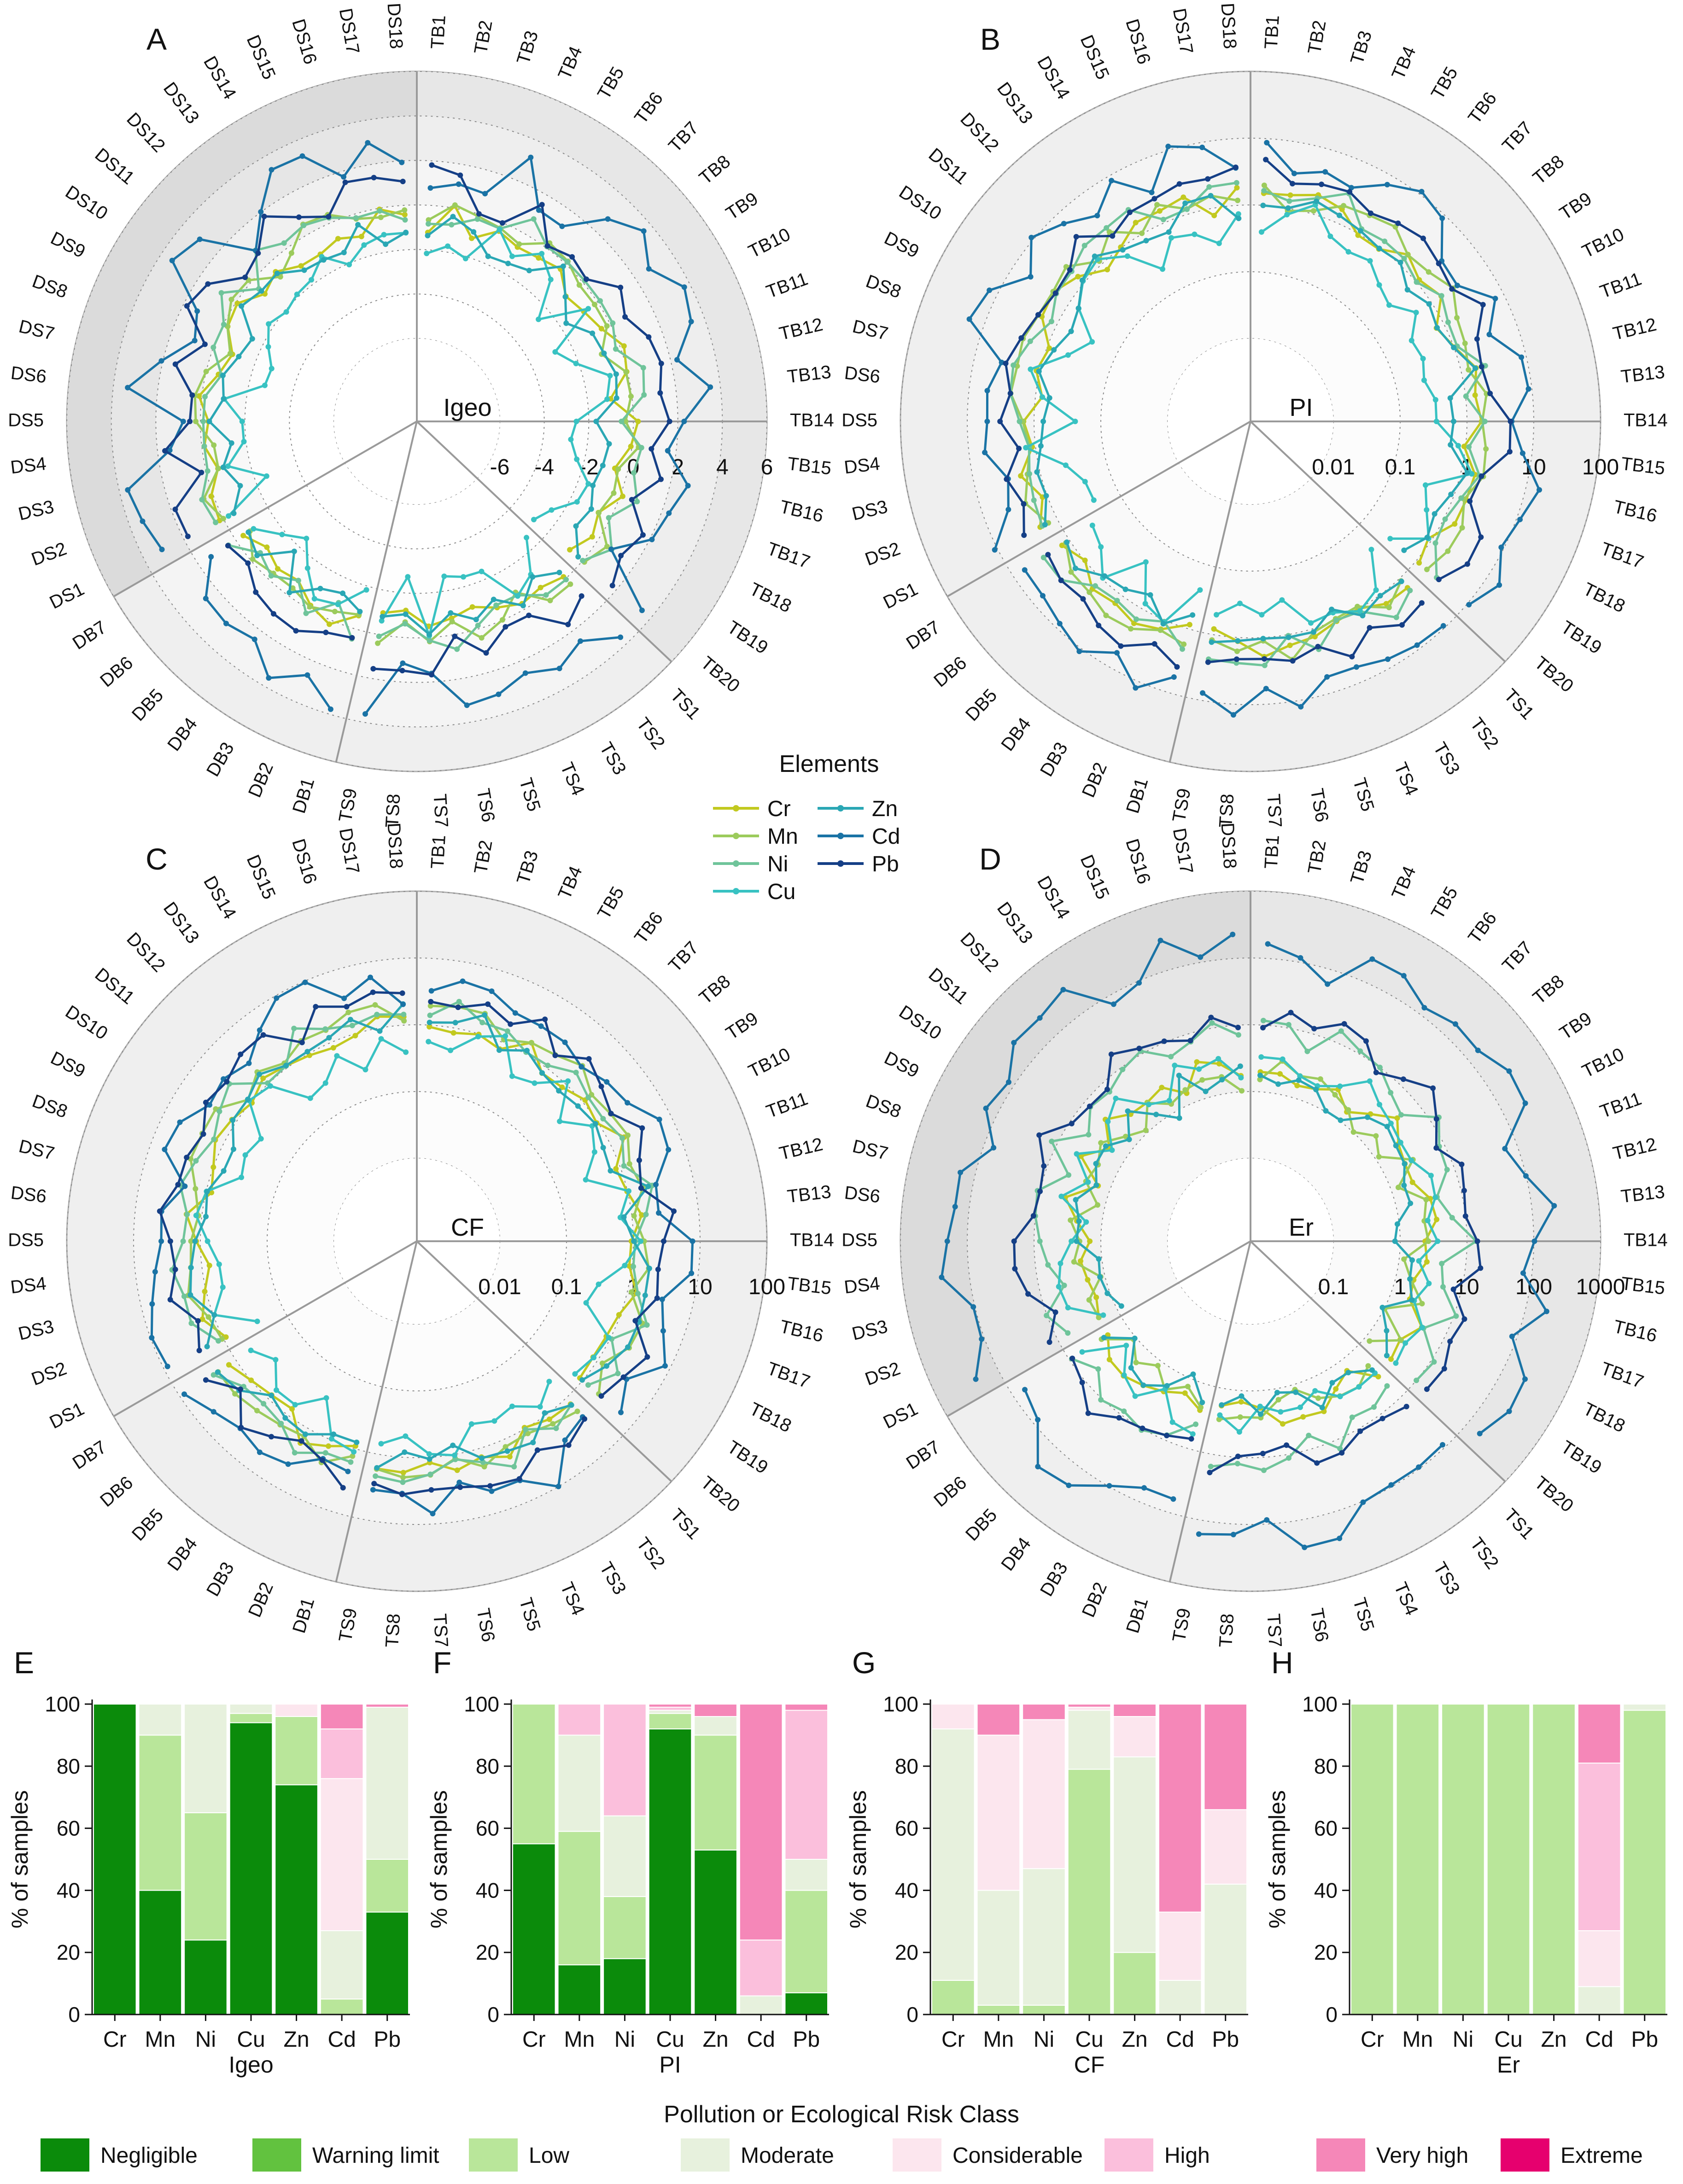 The height and width of the screenshot is (2184, 1683). What do you see at coordinates (519, 2155) in the screenshot?
I see `class-legend-item-low: Low` at bounding box center [519, 2155].